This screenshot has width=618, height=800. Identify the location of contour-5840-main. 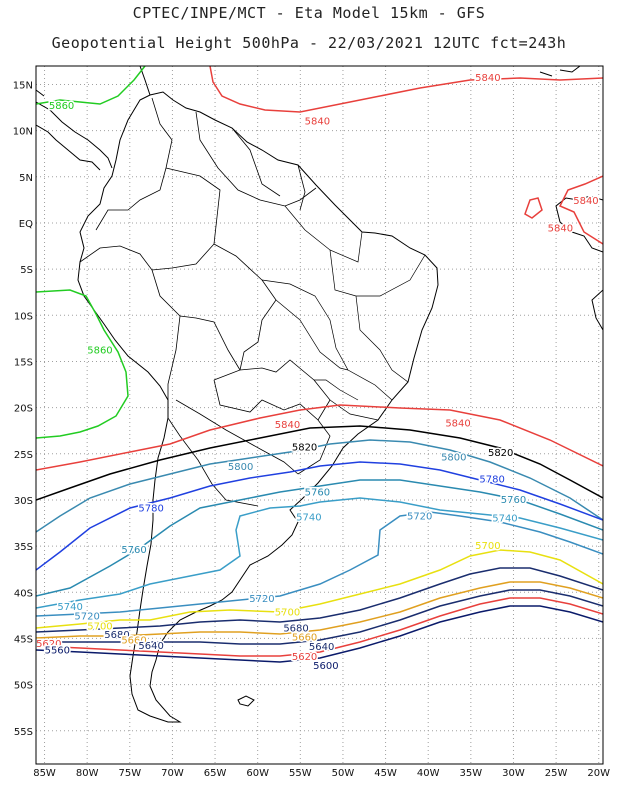
(319, 437).